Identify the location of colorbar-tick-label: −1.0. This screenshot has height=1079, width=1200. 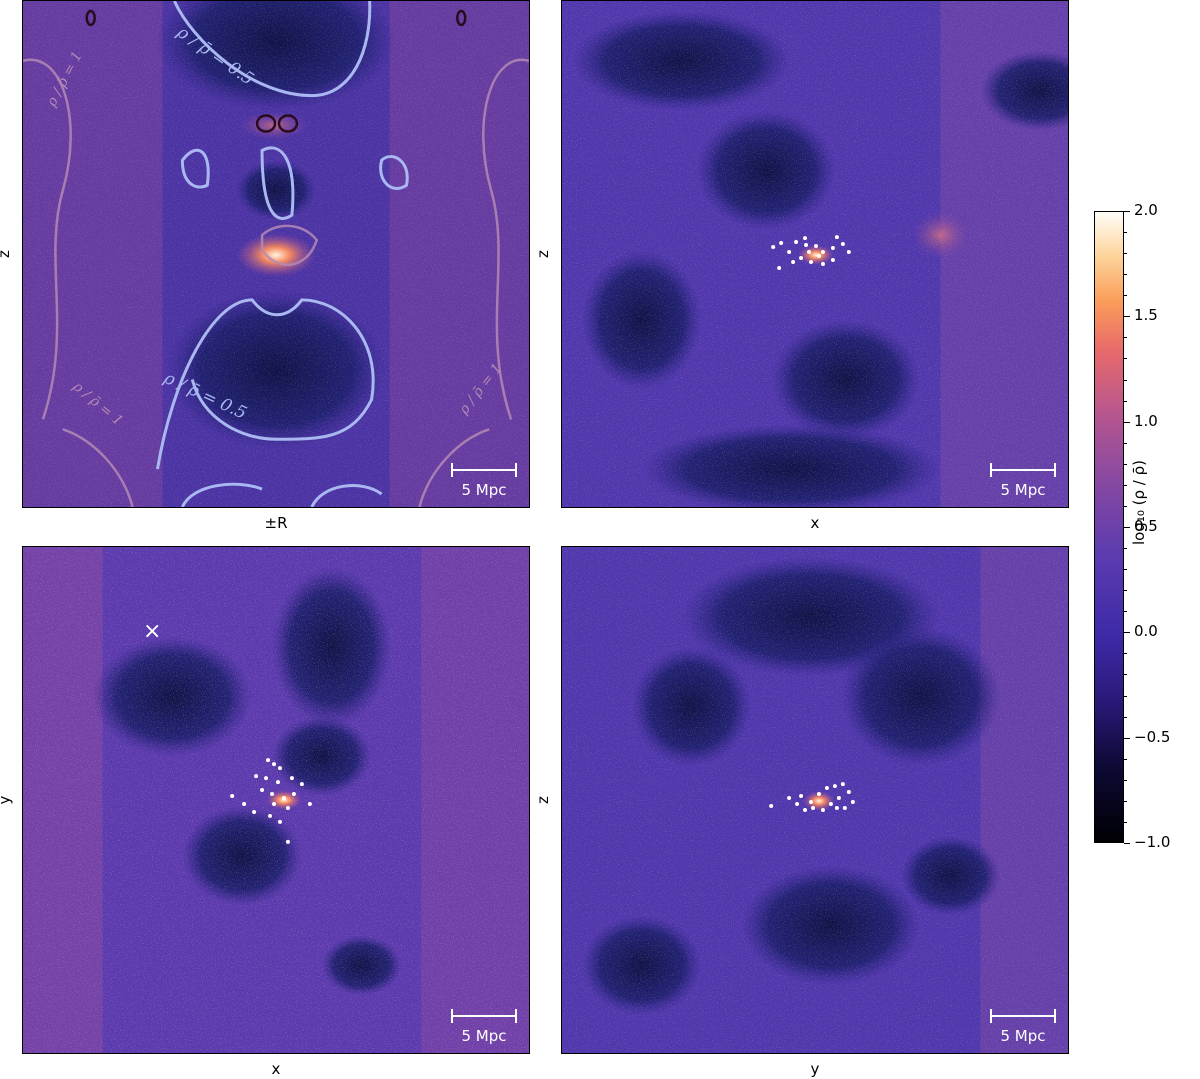
(1152, 842).